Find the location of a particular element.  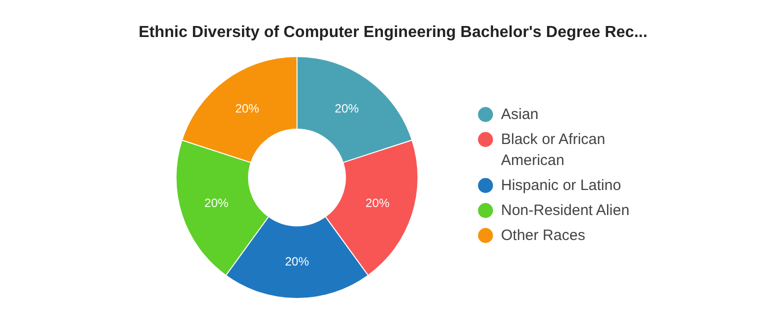

legend-label: Asian is located at coordinates (520, 115).